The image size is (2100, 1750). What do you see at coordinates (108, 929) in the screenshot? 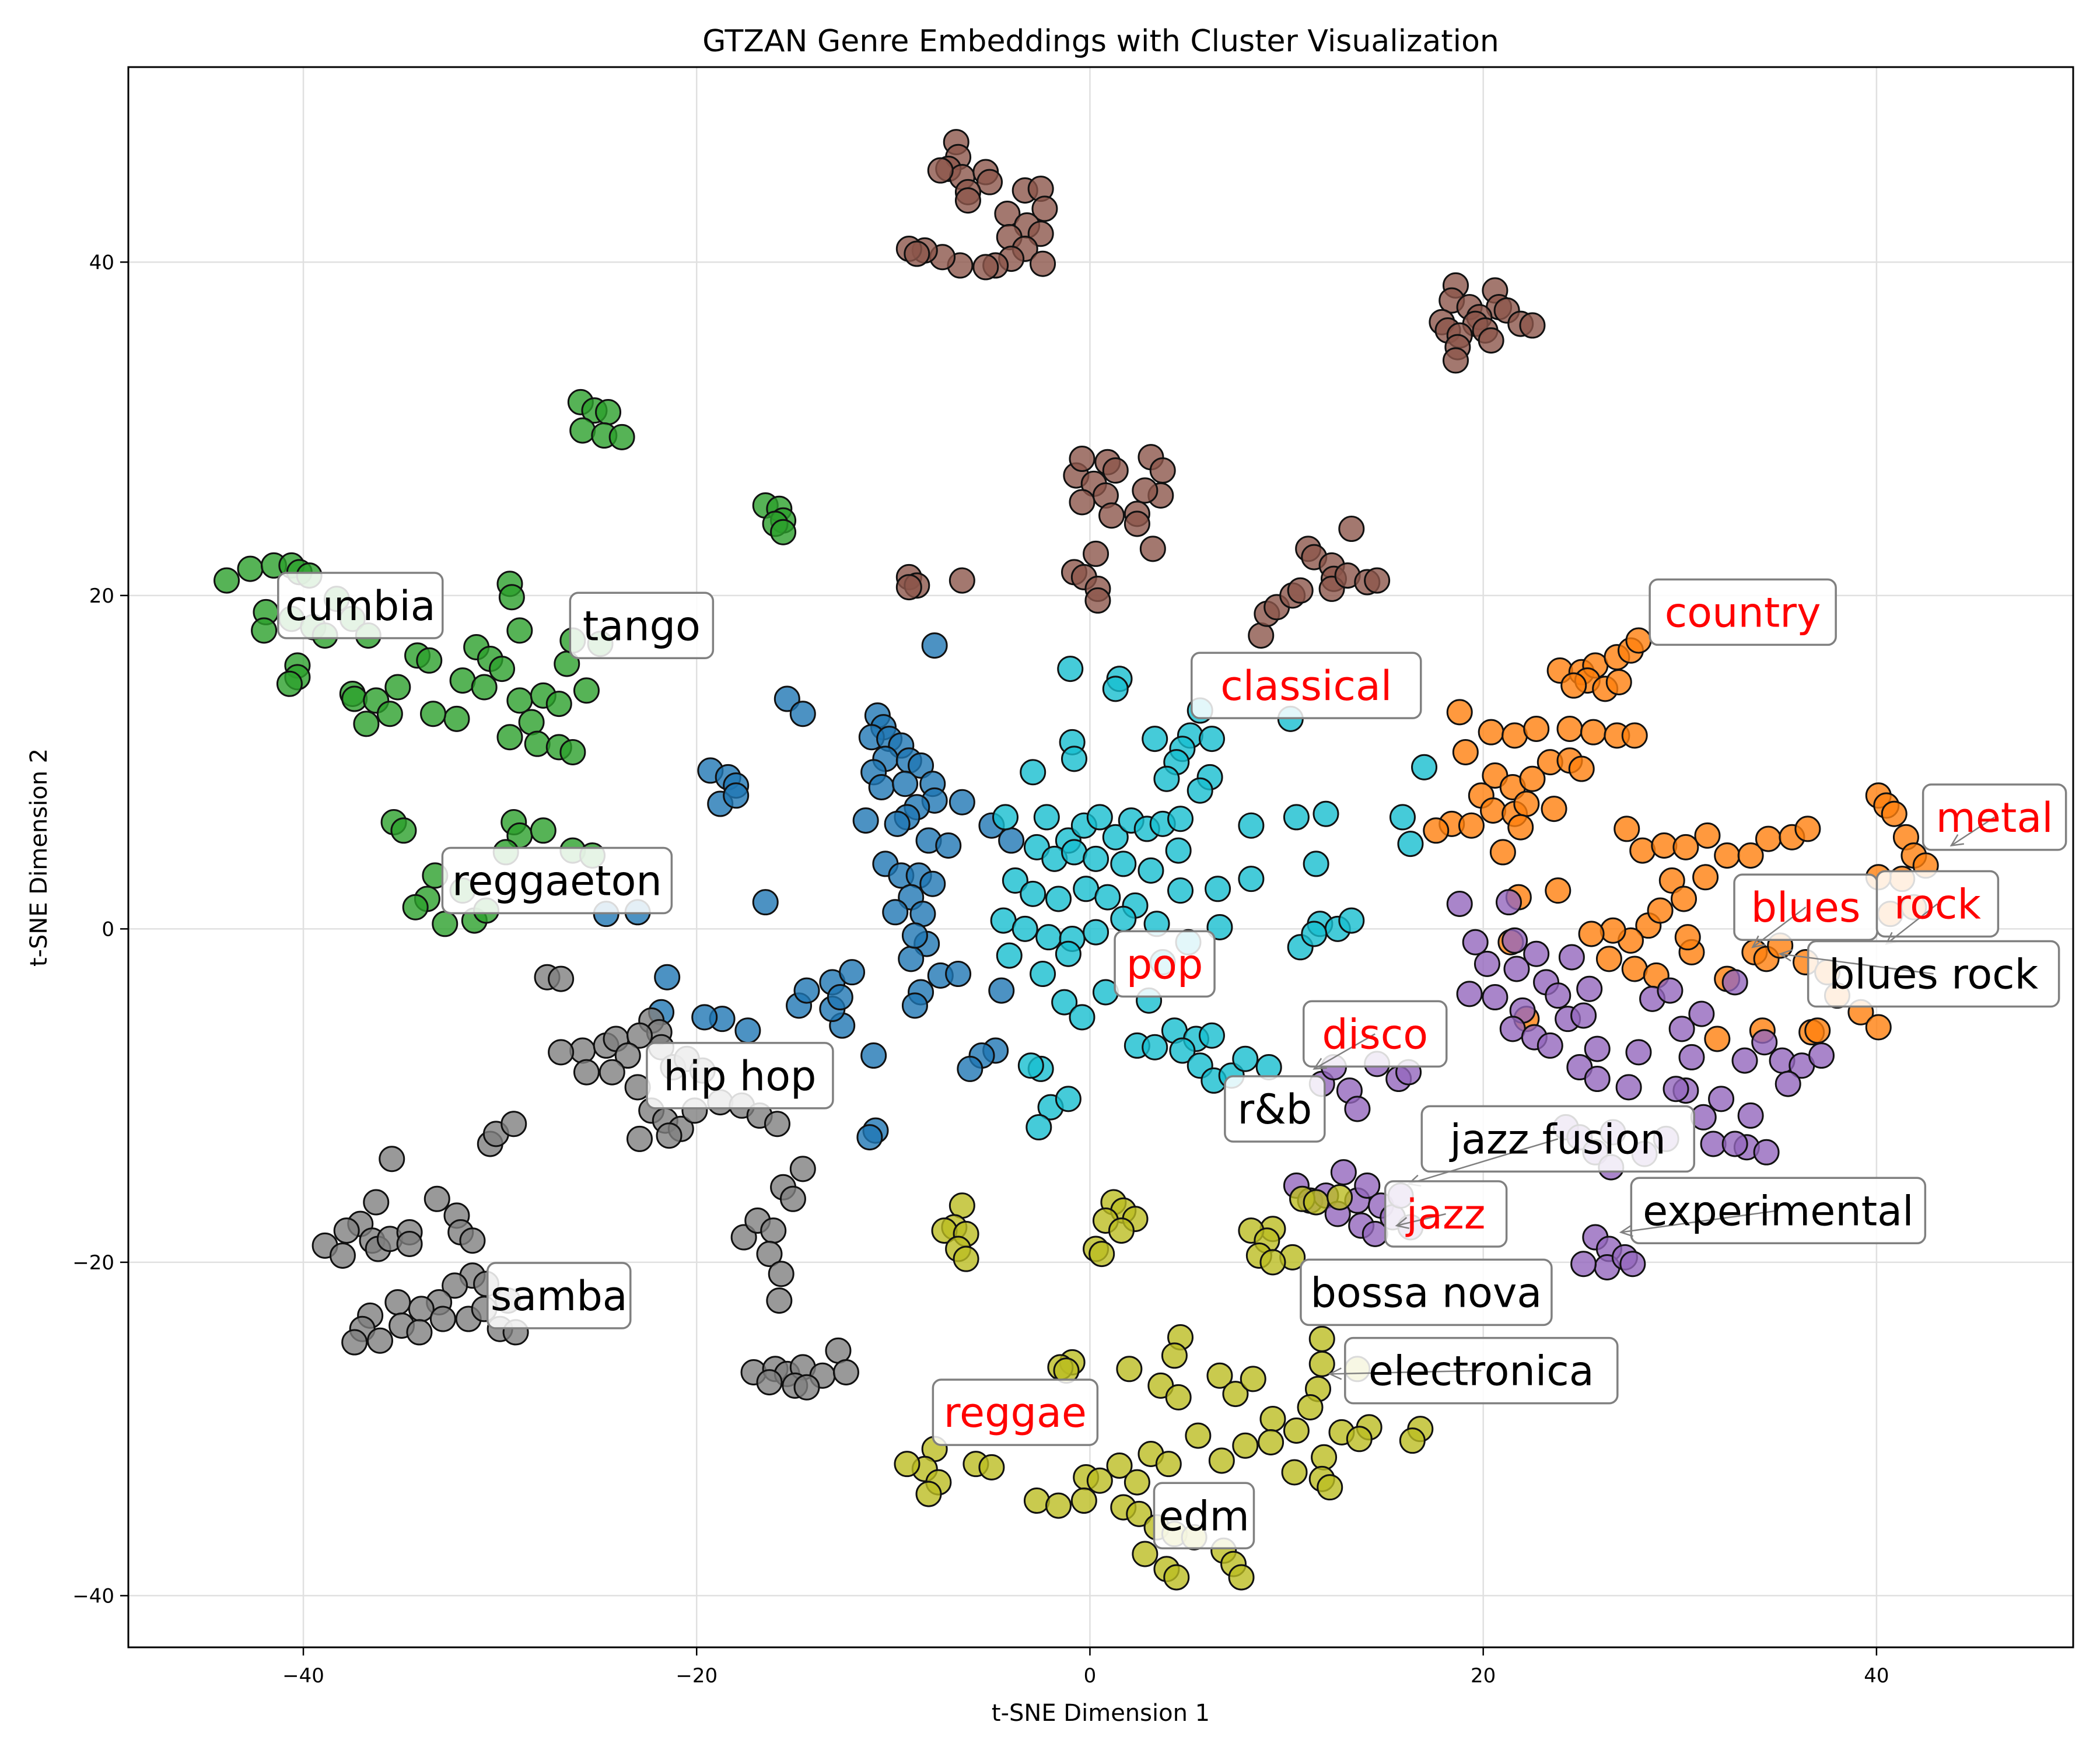
I see `y-tick-label: 0` at bounding box center [108, 929].